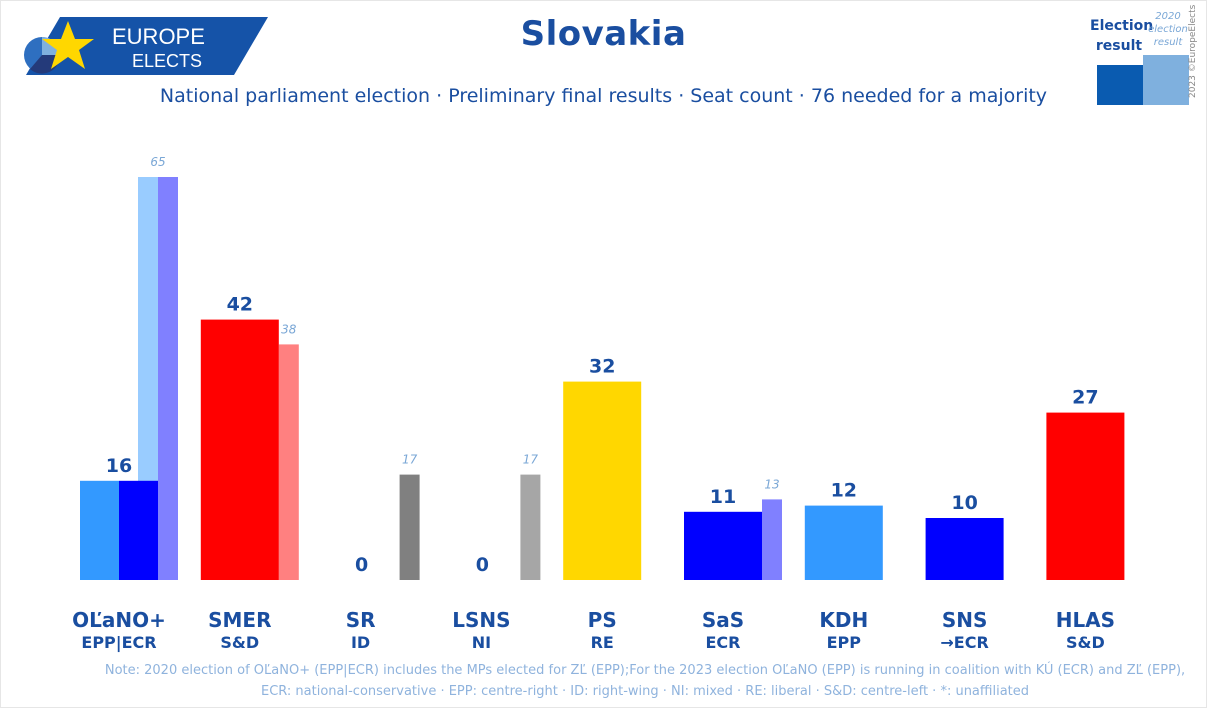  Describe the element at coordinates (119, 620) in the screenshot. I see `party-name: OĽaNO+` at that location.